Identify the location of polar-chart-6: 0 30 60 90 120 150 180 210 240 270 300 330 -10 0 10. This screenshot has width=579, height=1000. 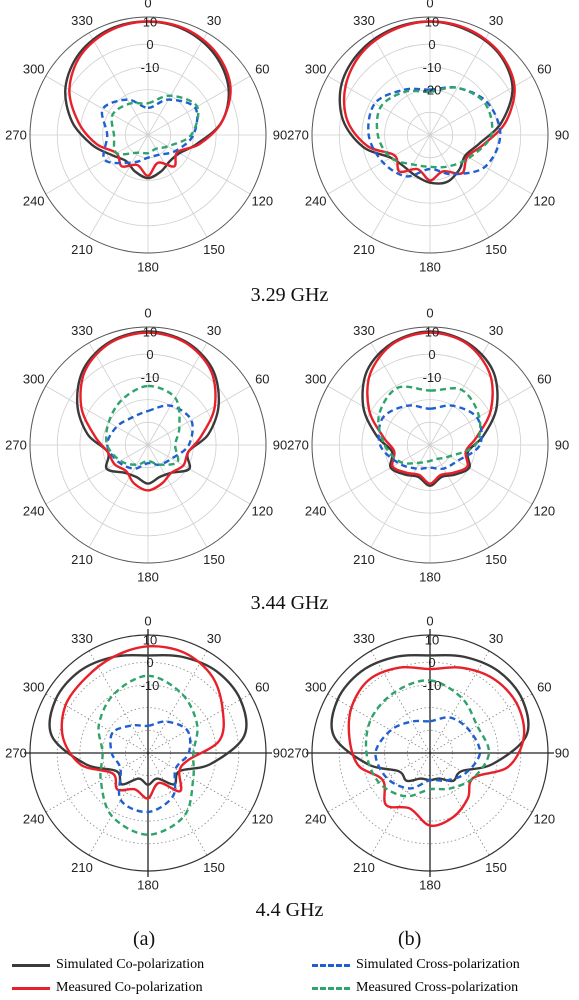
(428, 753).